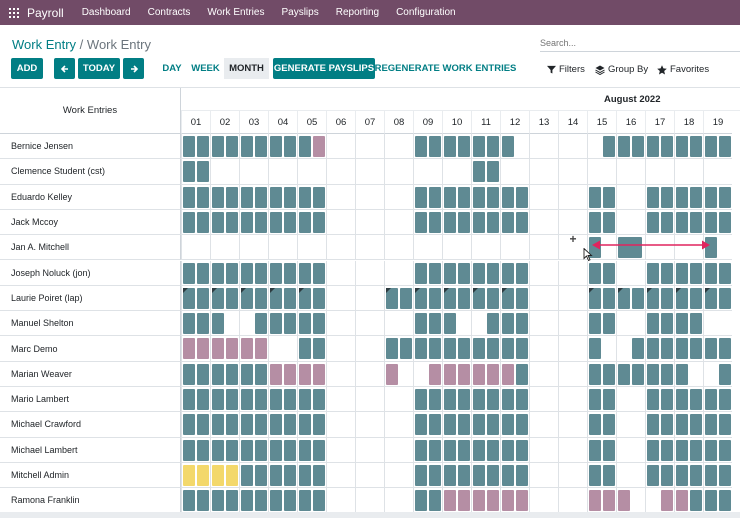 This screenshot has width=740, height=518. What do you see at coordinates (236, 12) in the screenshot?
I see `menu-work-entries: Work Entries` at bounding box center [236, 12].